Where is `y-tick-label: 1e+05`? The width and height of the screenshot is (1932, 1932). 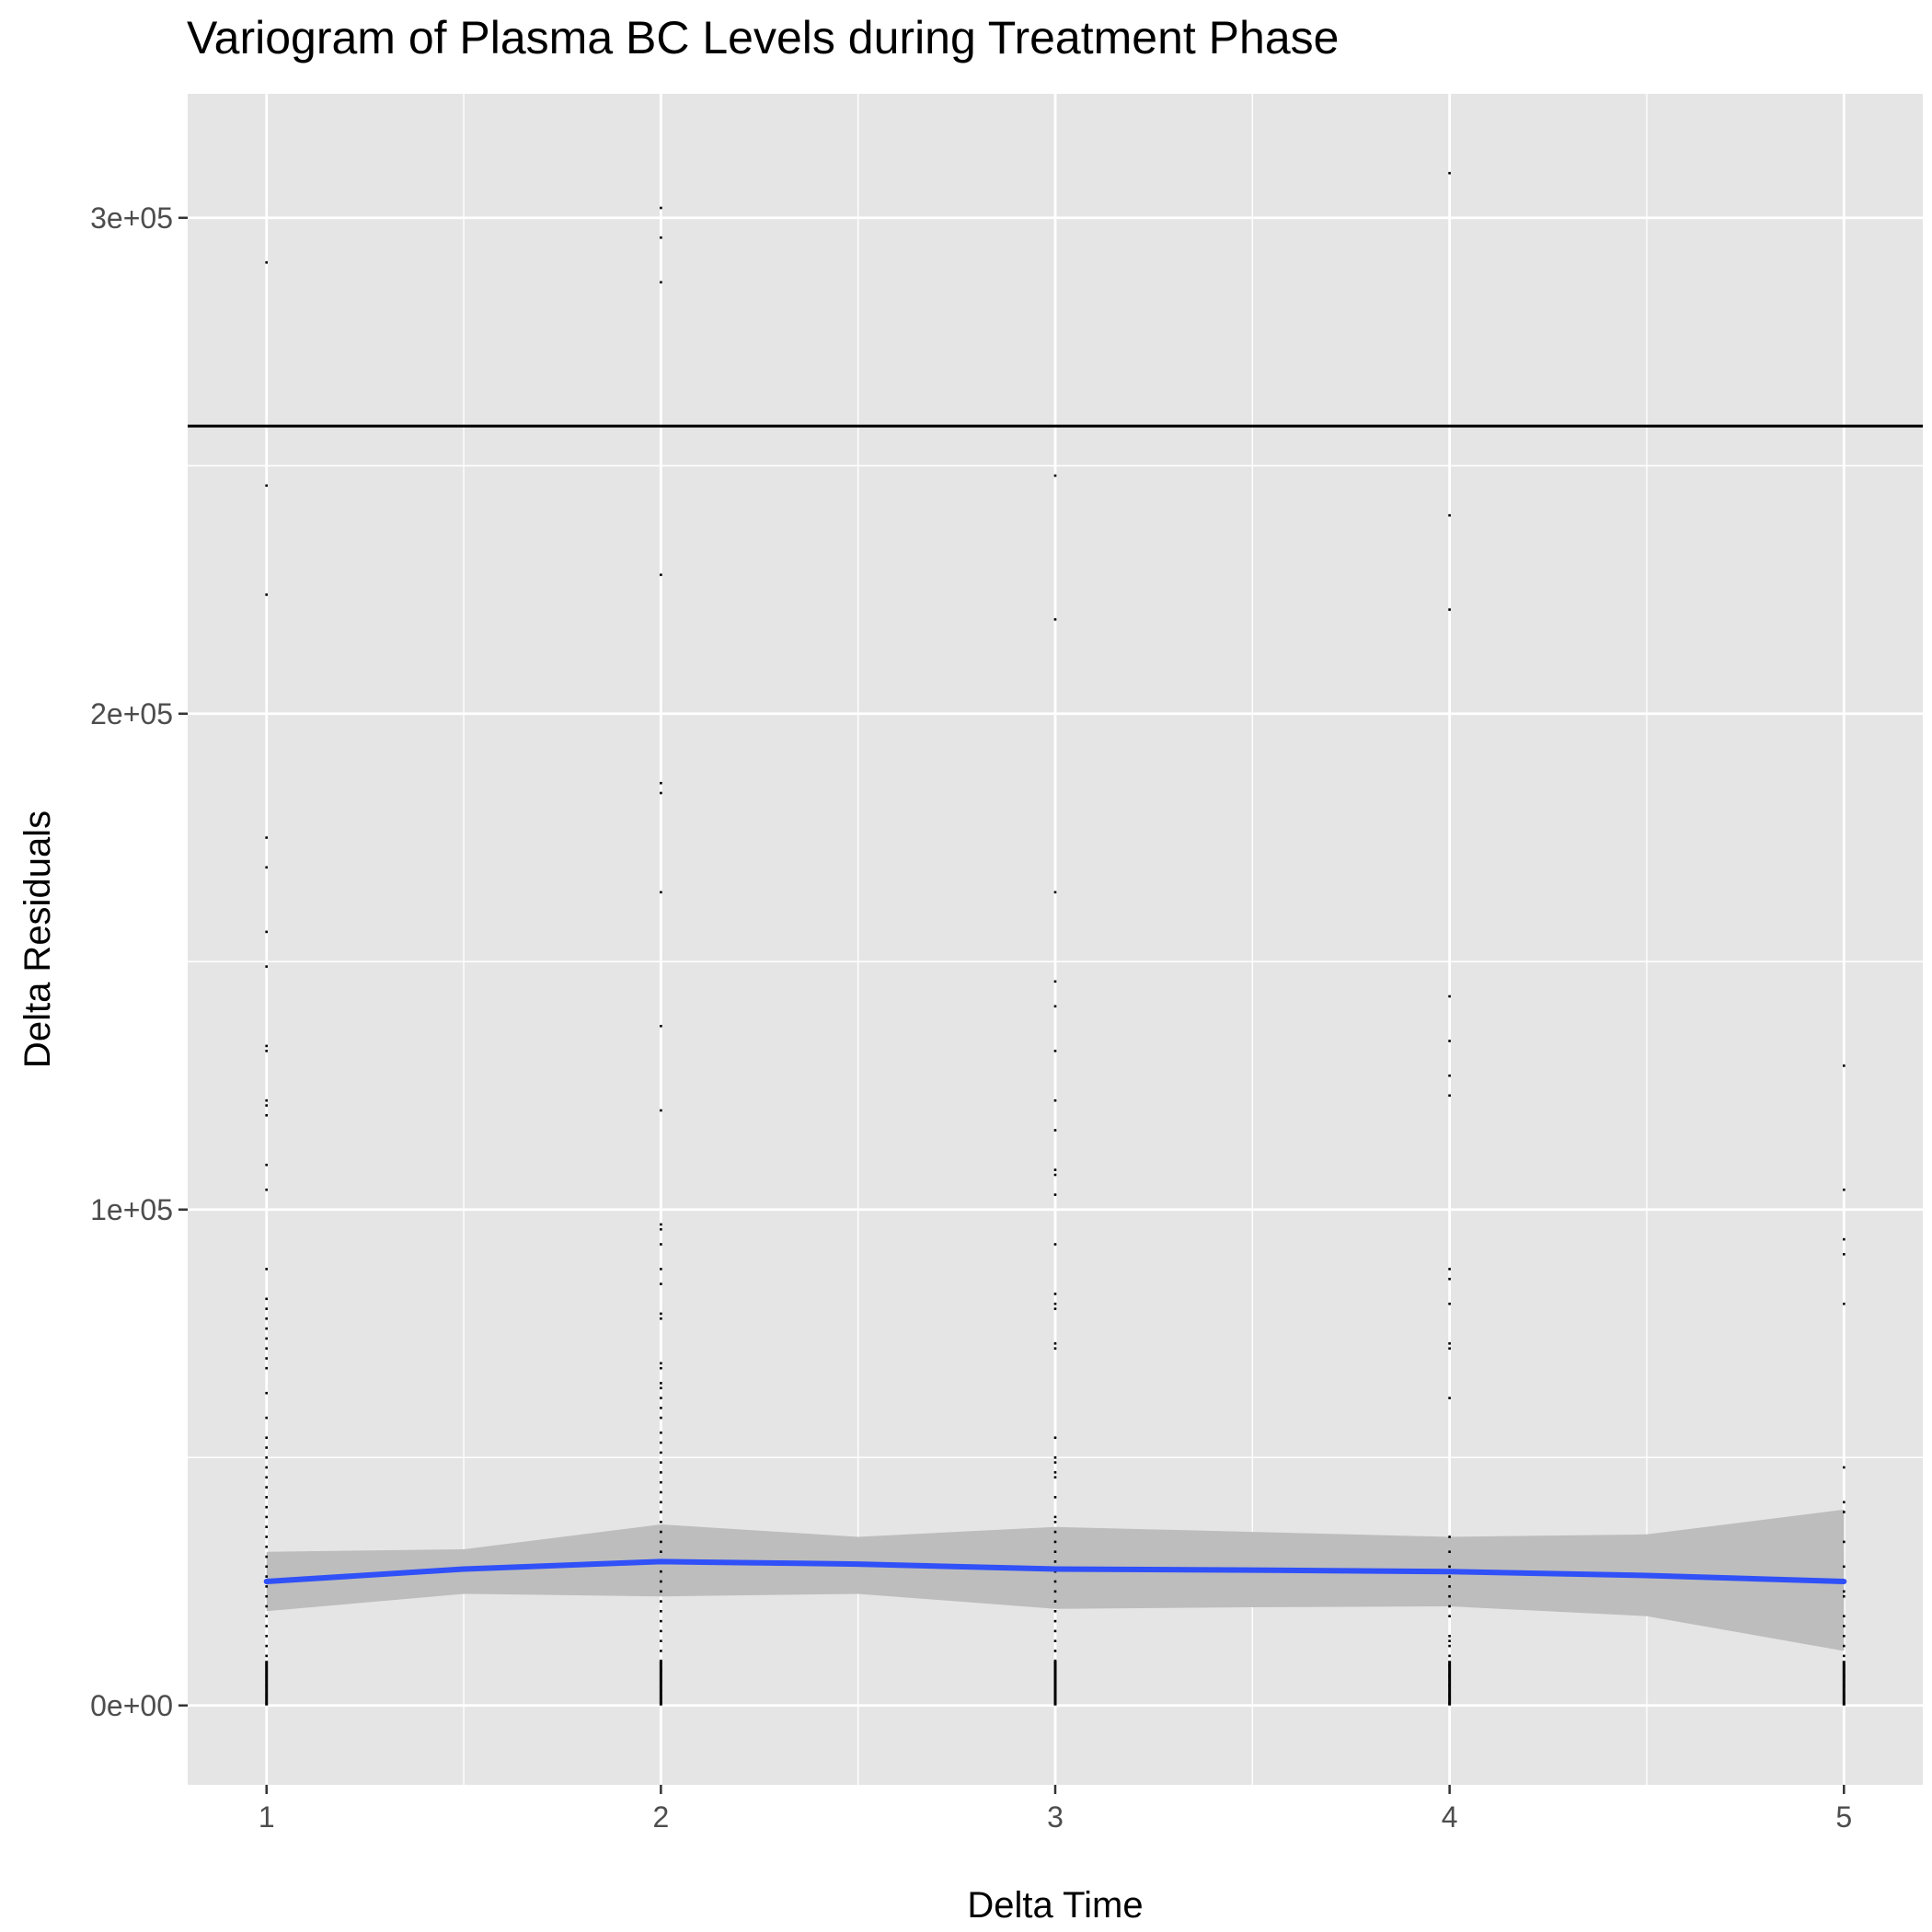
y-tick-label: 1e+05 is located at coordinates (131, 1209).